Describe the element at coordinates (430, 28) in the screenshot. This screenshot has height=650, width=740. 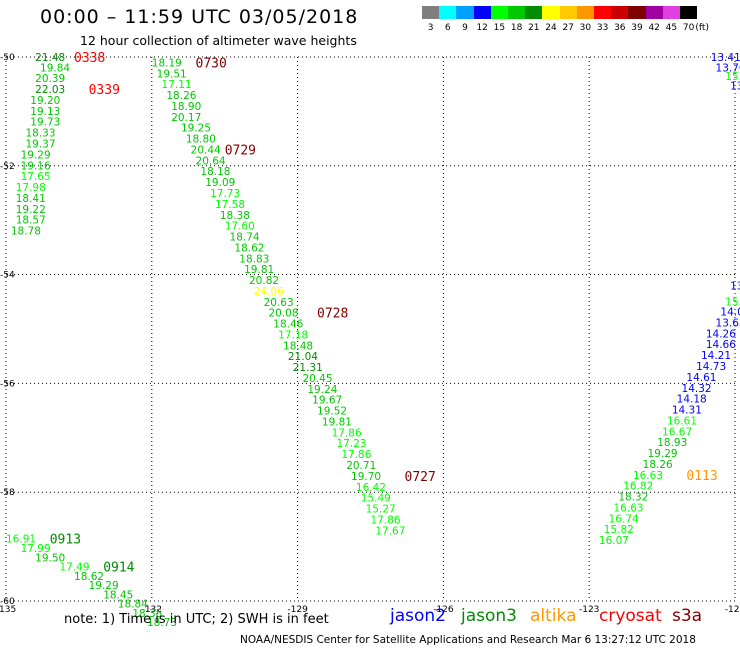
I see `legend-label: 3` at that location.